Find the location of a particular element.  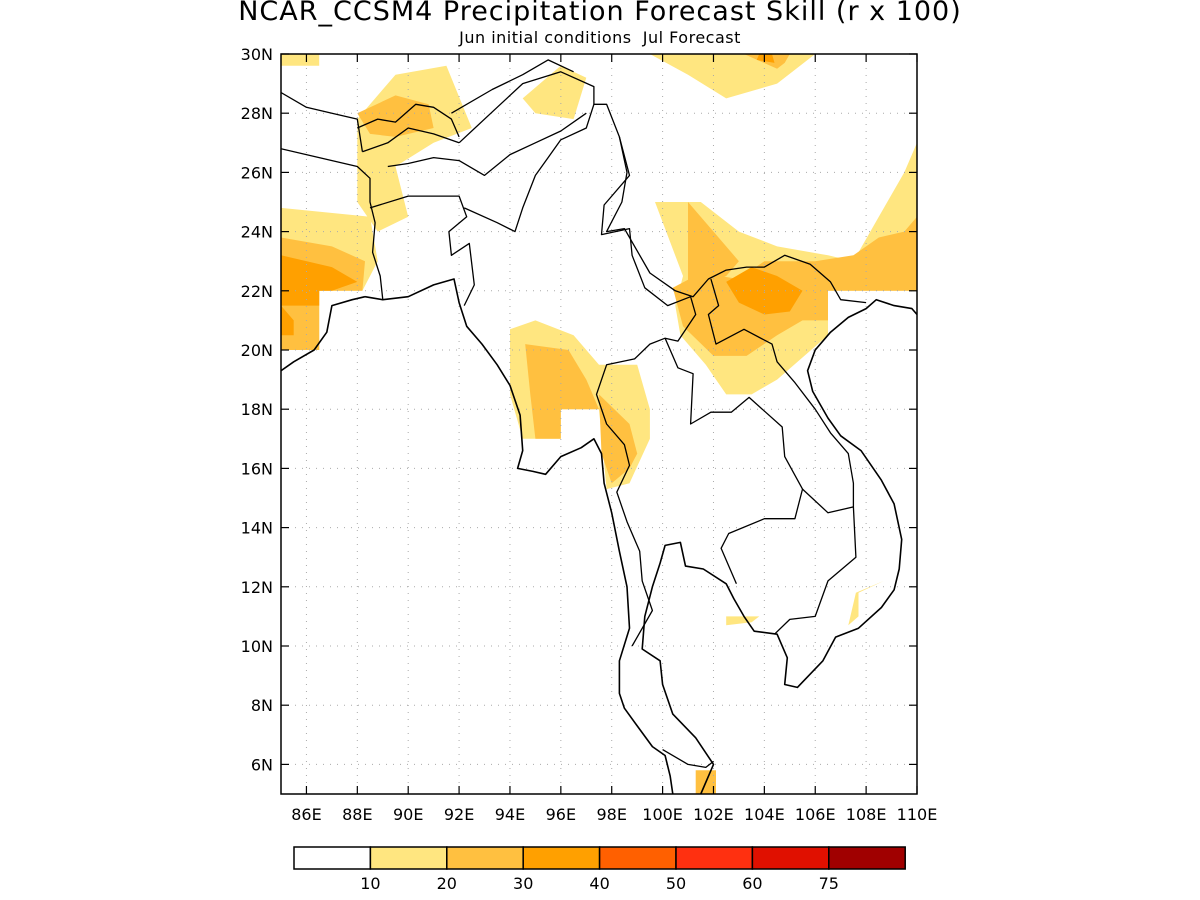

lon-label: 102E is located at coordinates (713, 814).